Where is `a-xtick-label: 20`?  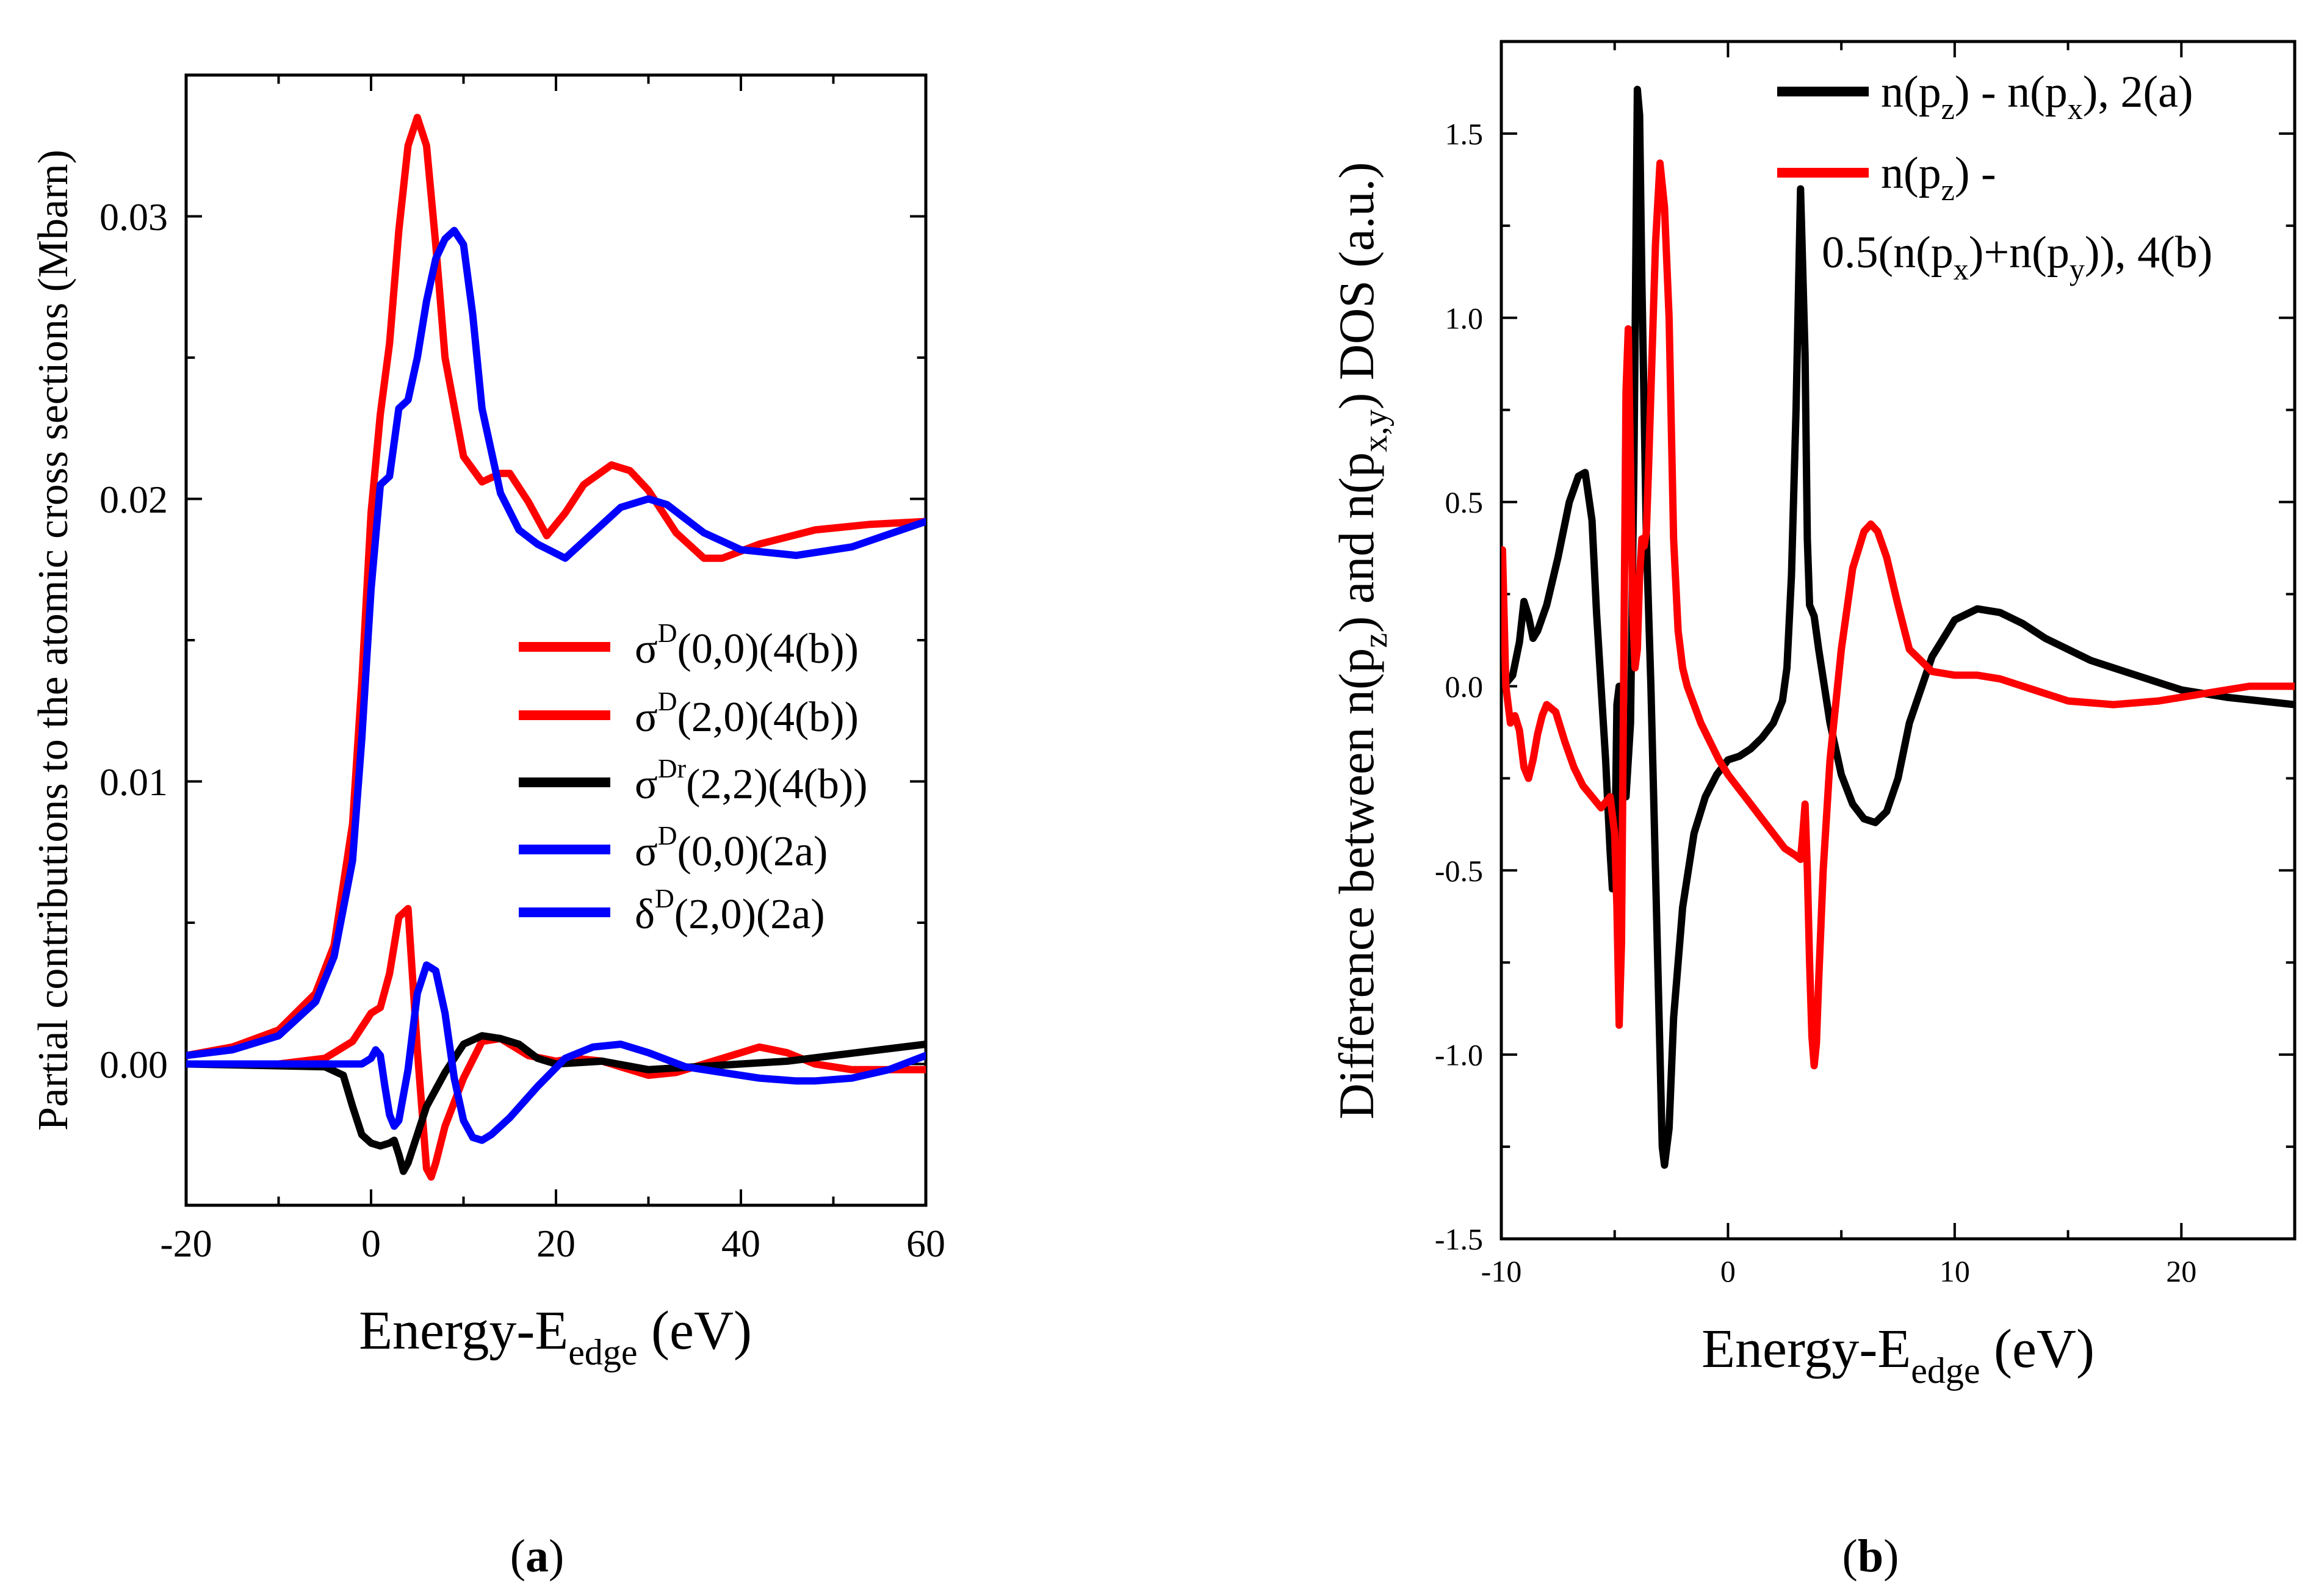
a-xtick-label: 20 is located at coordinates (556, 1243).